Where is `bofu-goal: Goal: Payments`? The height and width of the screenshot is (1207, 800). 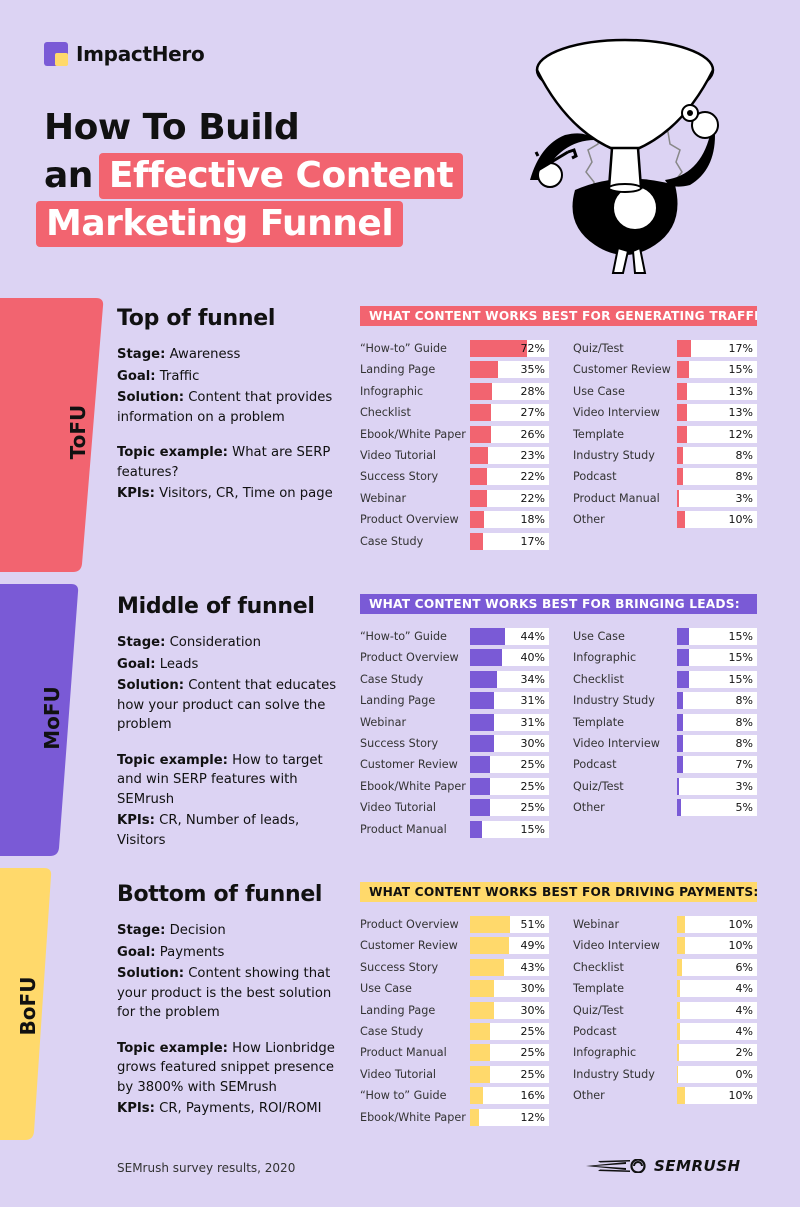 bofu-goal: Goal: Payments is located at coordinates (171, 952).